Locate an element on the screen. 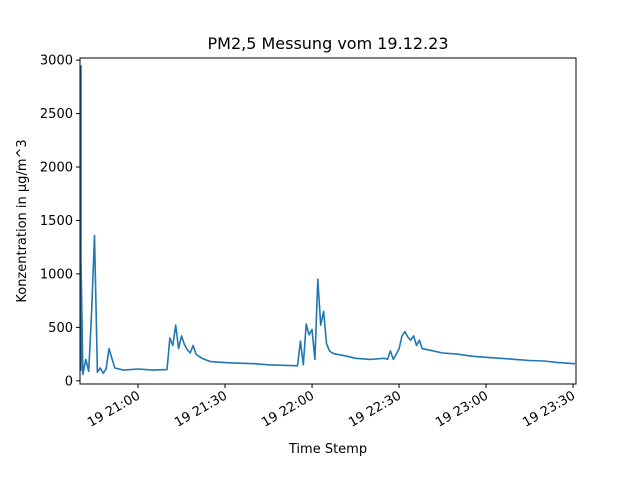 The width and height of the screenshot is (640, 480). y-tick-label: 3000 is located at coordinates (56, 61).